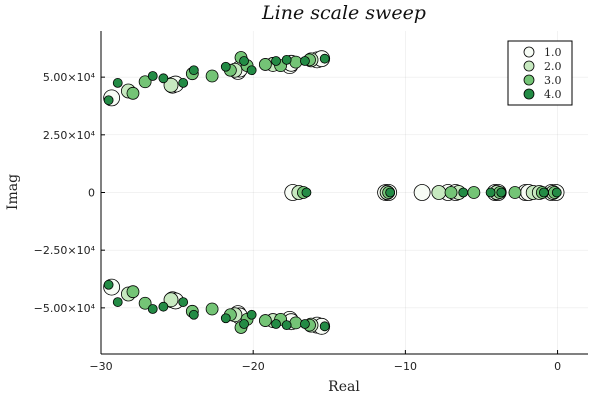 The width and height of the screenshot is (600, 400). What do you see at coordinates (553, 94) in the screenshot?
I see `legend-label: 4.0` at bounding box center [553, 94].